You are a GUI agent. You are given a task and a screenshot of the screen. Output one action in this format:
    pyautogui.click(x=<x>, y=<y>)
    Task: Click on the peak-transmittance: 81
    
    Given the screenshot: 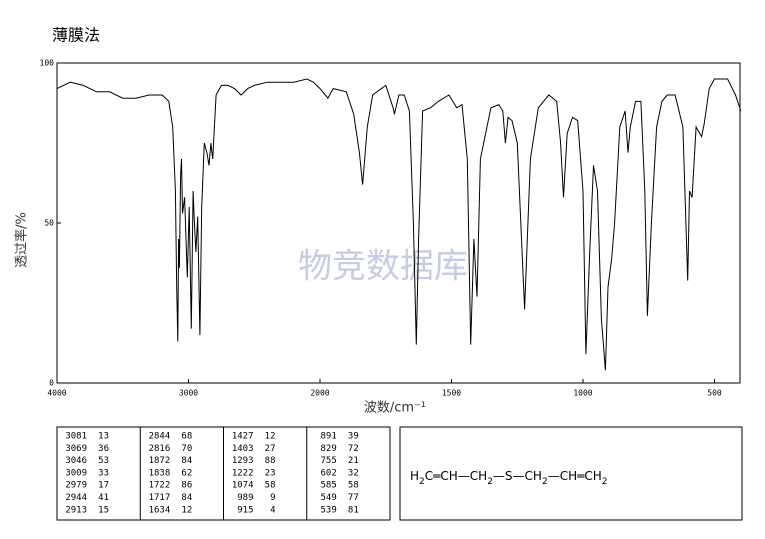 What is the action you would take?
    pyautogui.click(x=353, y=510)
    